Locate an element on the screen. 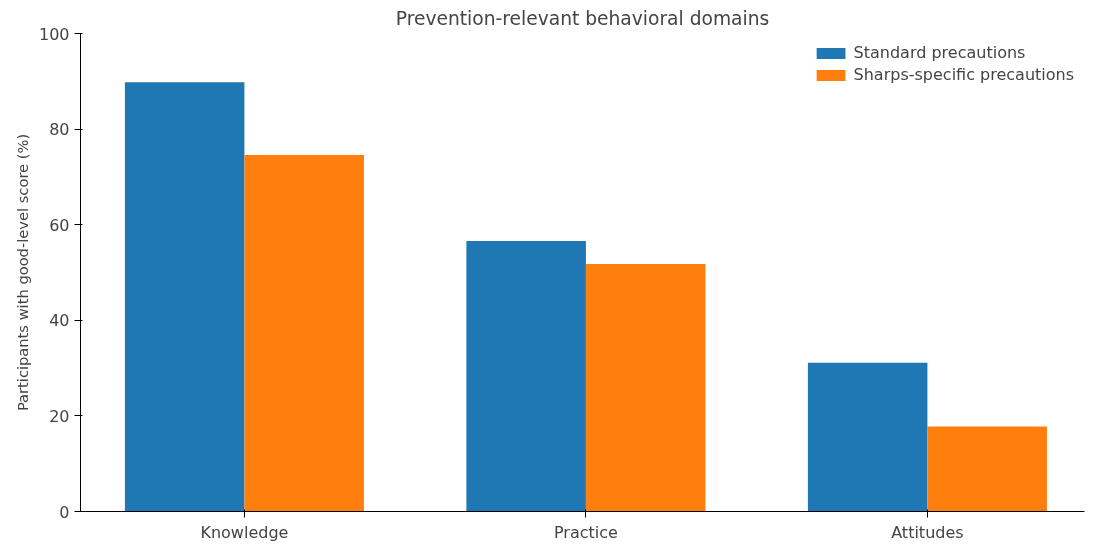 The height and width of the screenshot is (544, 1094). chart-title: Prevention-relevant behavioral domains is located at coordinates (582, 18).